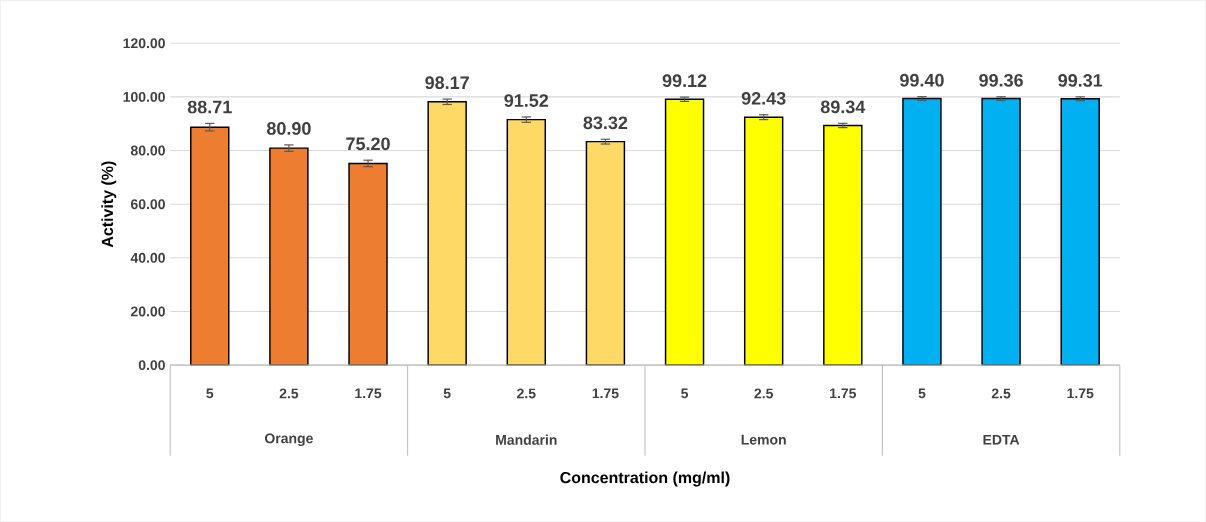 This screenshot has width=1206, height=522. I want to click on text: Mandarin, so click(526, 439).